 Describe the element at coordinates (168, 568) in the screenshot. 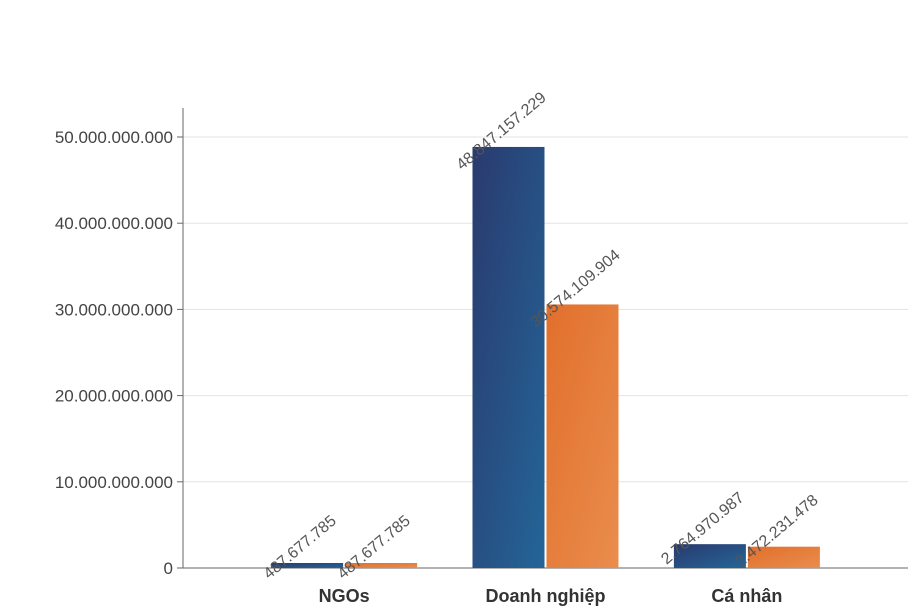

I see `y-tick-label: 0` at that location.